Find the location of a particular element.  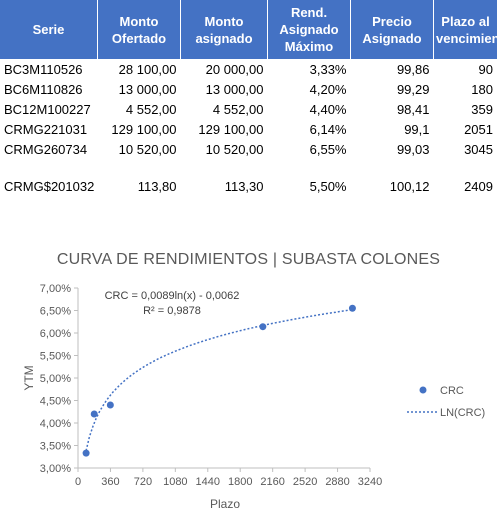

cell-monto-asignado: 4 552,00 is located at coordinates (238, 109).